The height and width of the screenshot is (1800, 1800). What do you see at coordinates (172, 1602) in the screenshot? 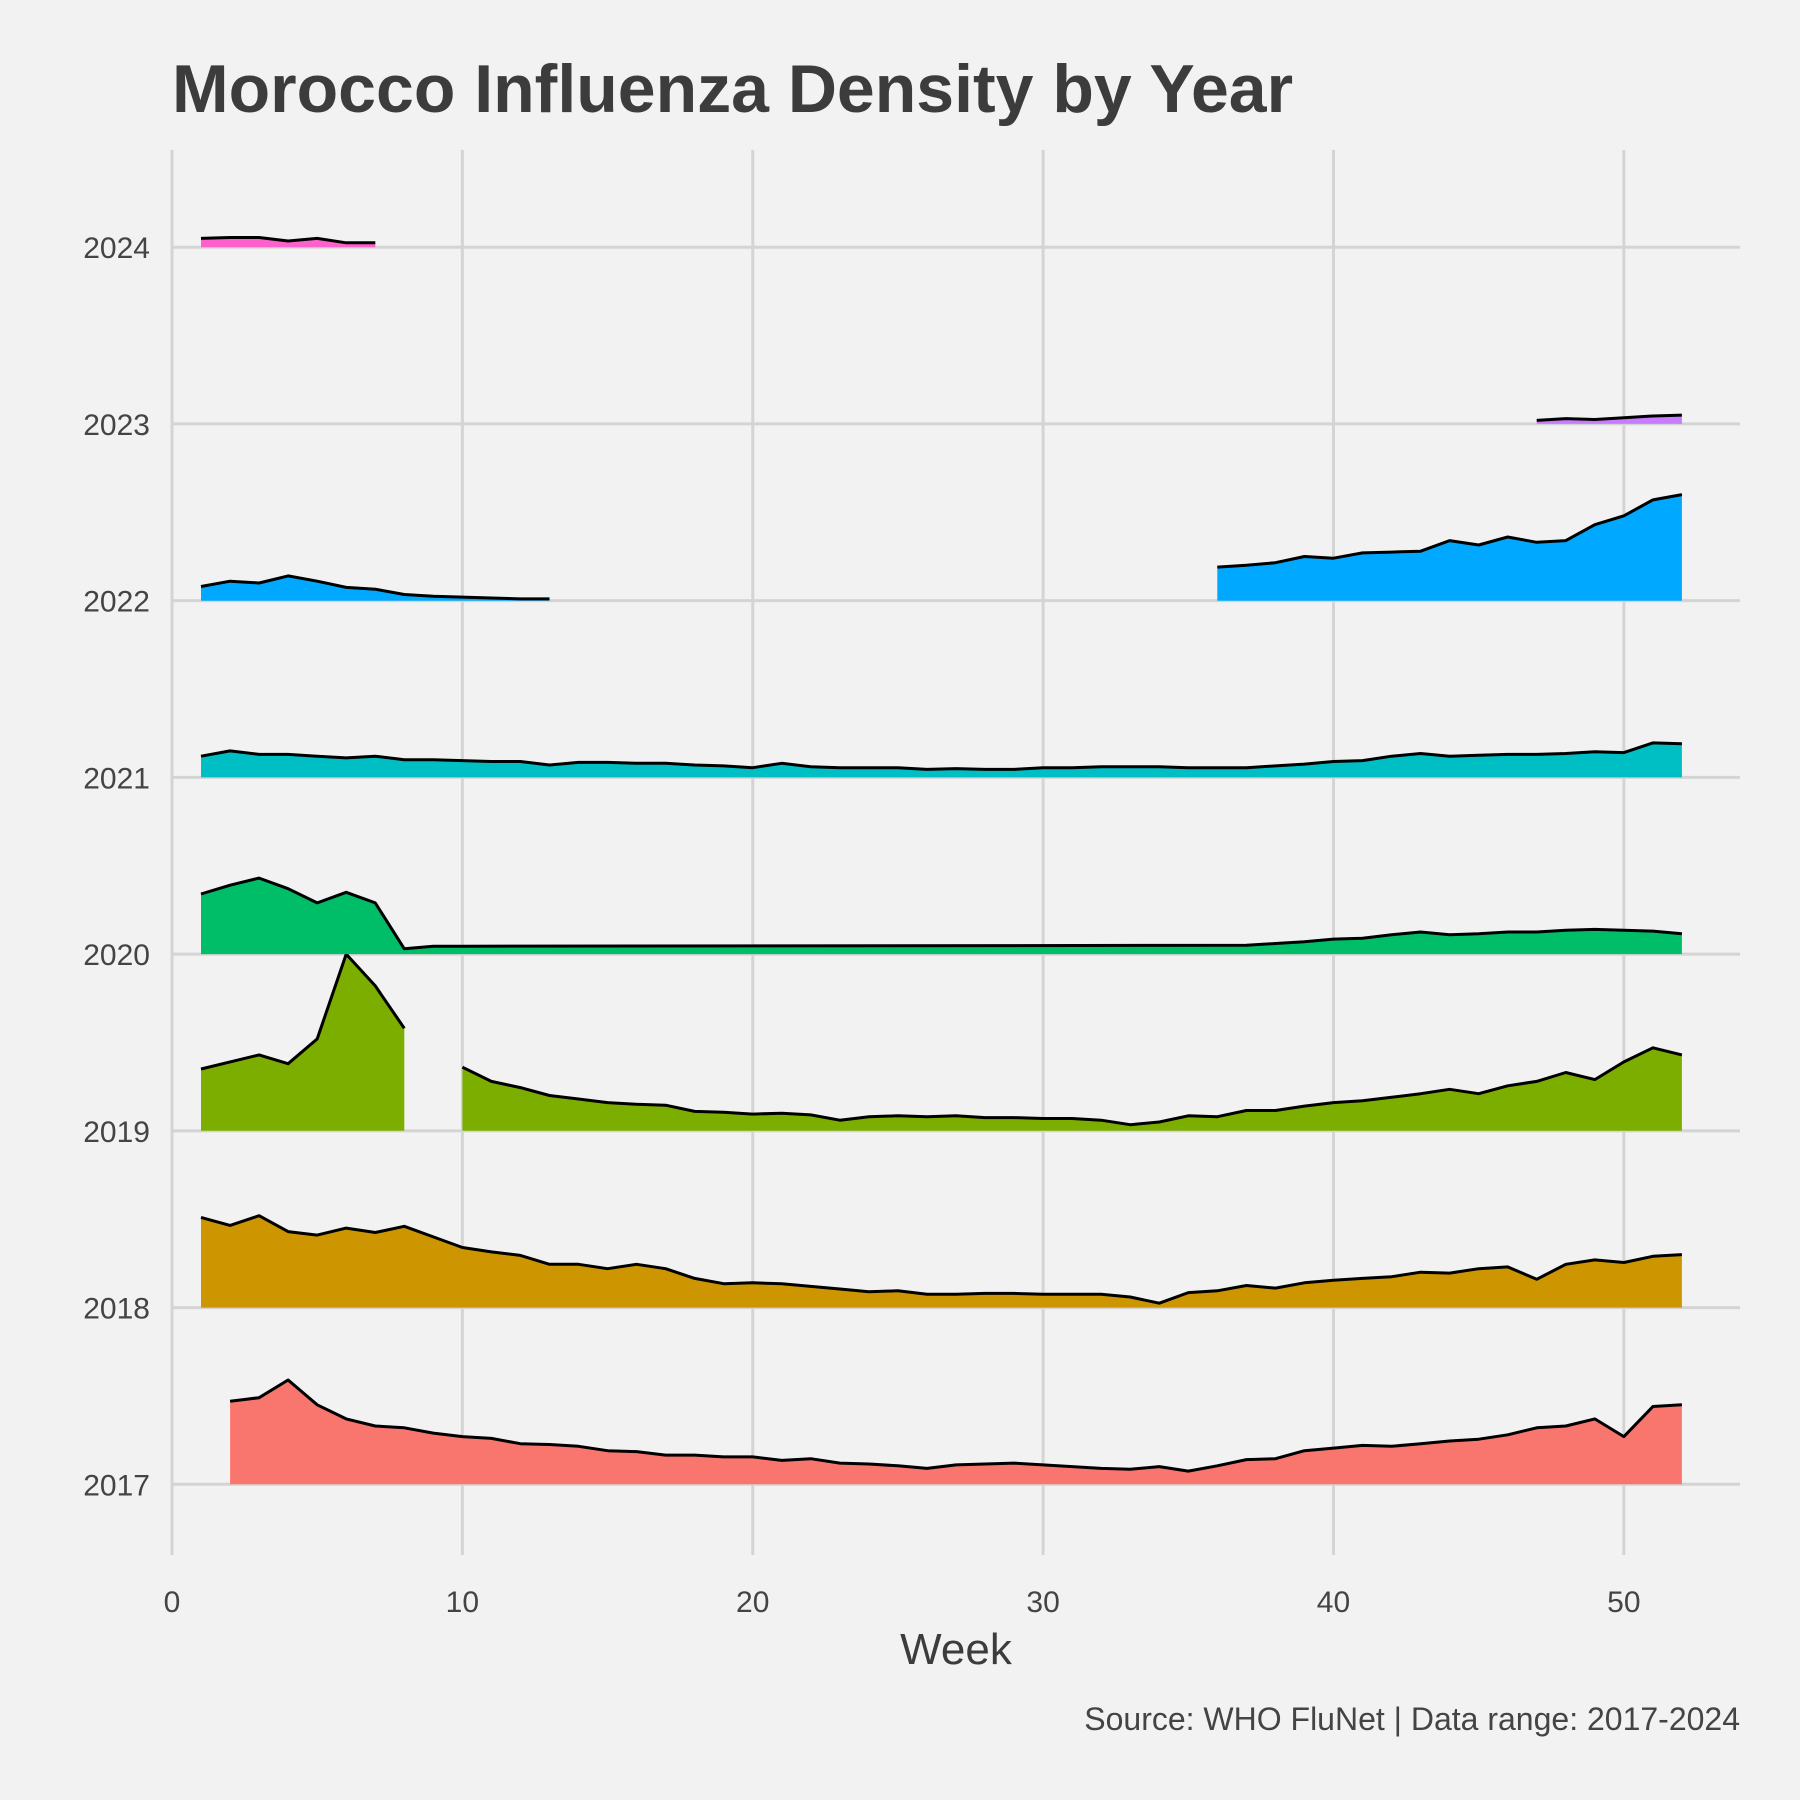
I see `x-tick-label-0: 0` at bounding box center [172, 1602].